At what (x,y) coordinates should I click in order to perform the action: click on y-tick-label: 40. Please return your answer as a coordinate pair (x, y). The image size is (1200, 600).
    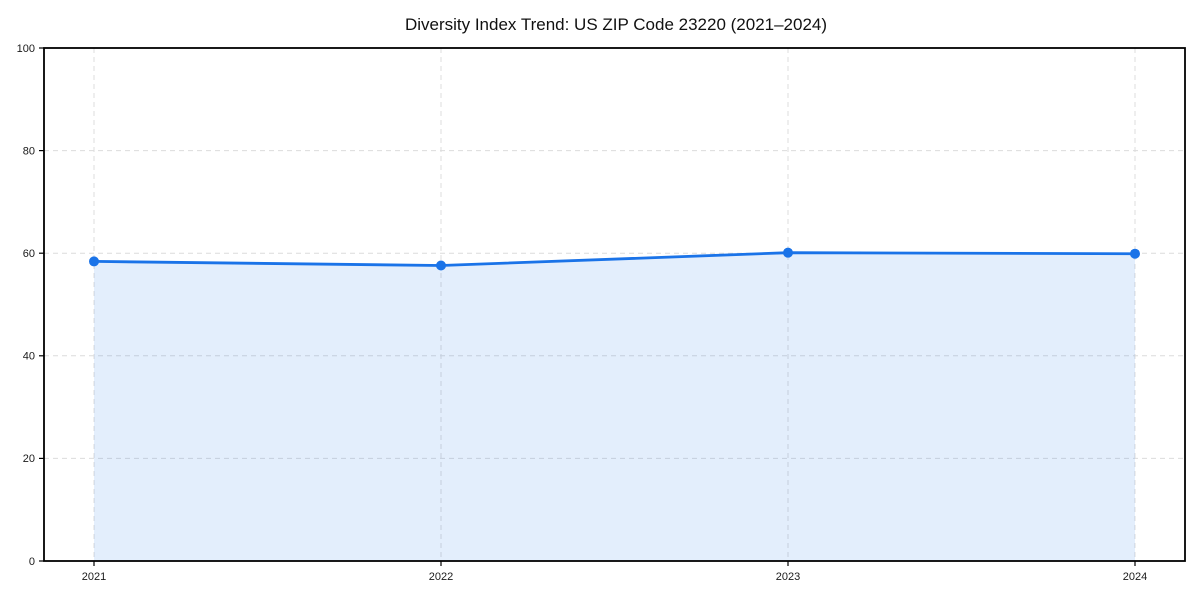
    Looking at the image, I should click on (29, 357).